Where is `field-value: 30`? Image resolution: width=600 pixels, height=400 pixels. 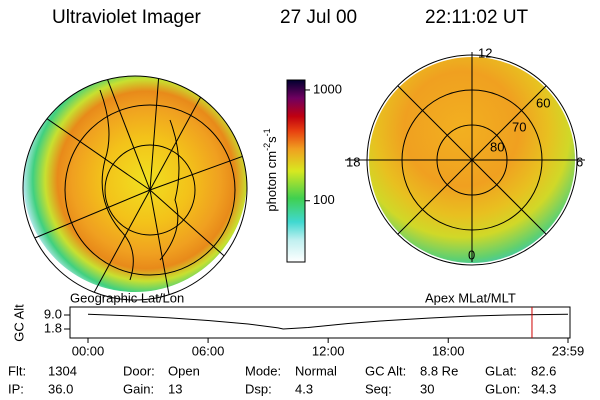 field-value: 30 is located at coordinates (427, 388).